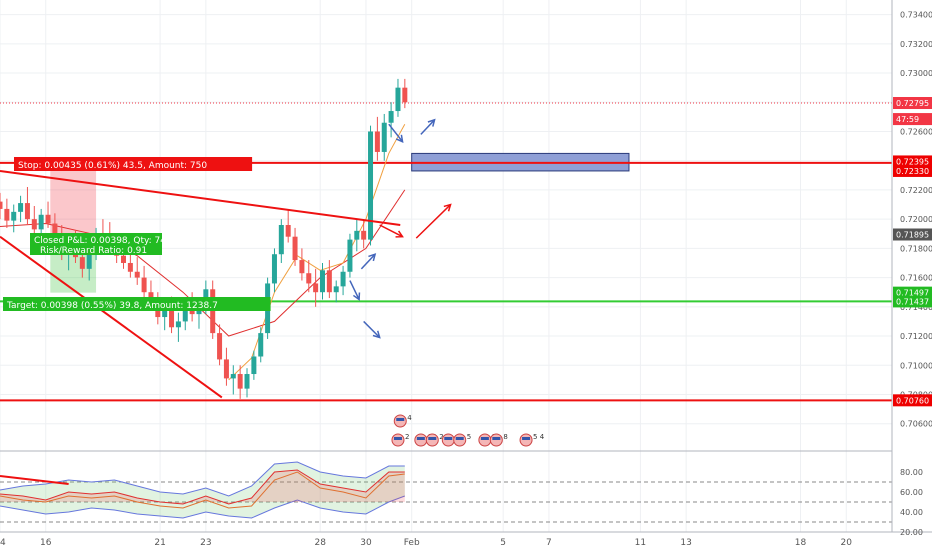 Image resolution: width=932 pixels, height=550 pixels. I want to click on price-tick-label: 0.72600, so click(916, 131).